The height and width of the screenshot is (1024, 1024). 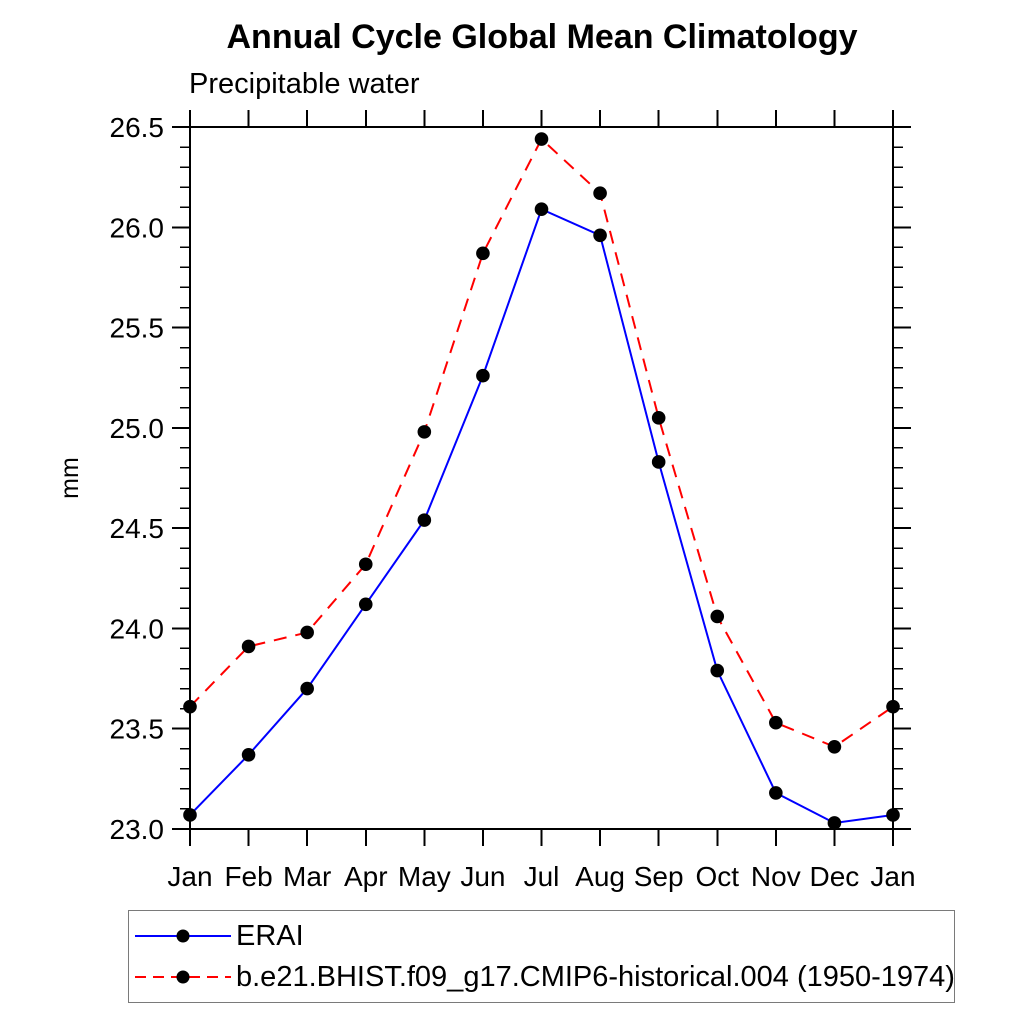 I want to click on chart-subtitle: Precipitable water, so click(x=304, y=84).